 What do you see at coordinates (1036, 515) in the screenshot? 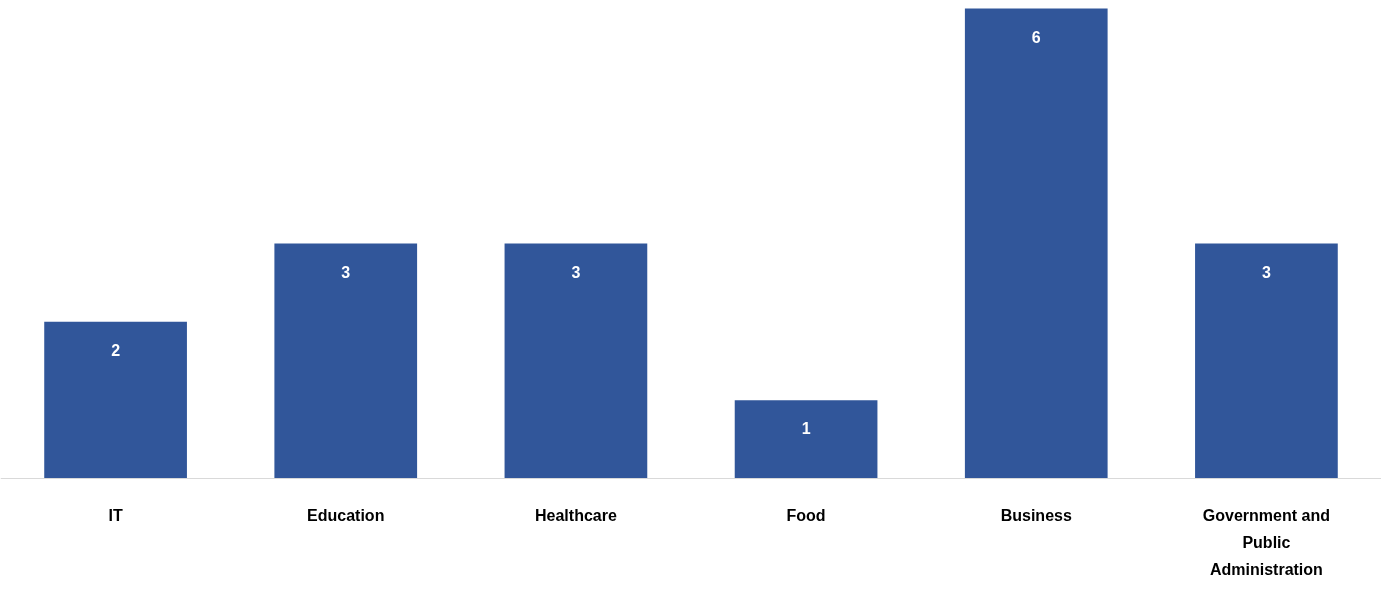
I see `x-tick-label: Business` at bounding box center [1036, 515].